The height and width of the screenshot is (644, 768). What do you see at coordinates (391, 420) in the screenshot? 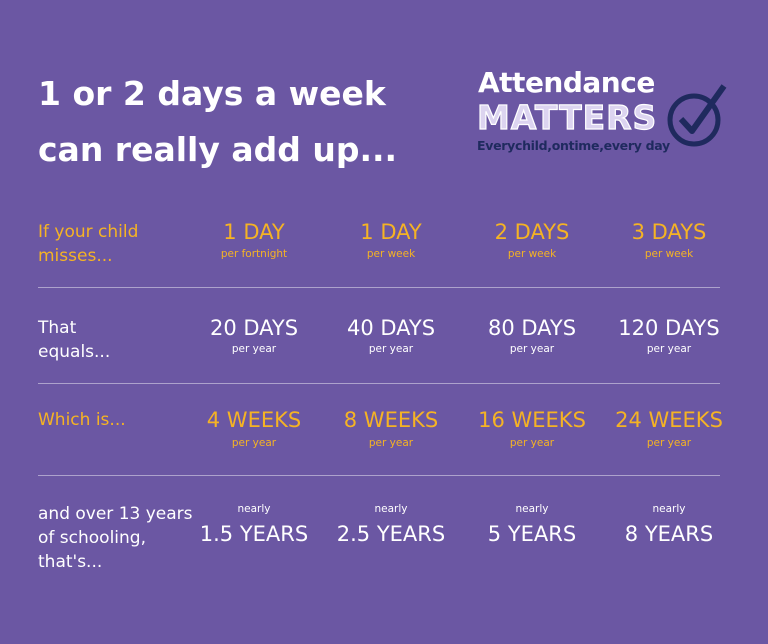
I see `cell-main: 8 WEEKS` at bounding box center [391, 420].